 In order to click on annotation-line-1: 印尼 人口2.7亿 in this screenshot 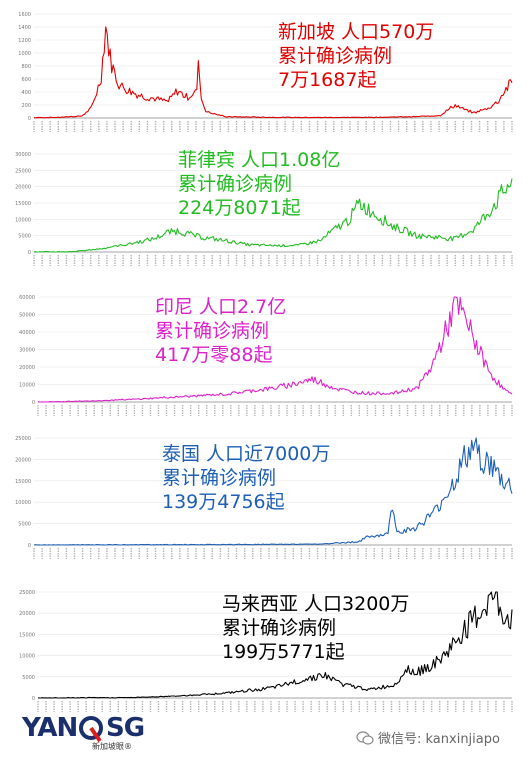, I will do `click(221, 307)`.